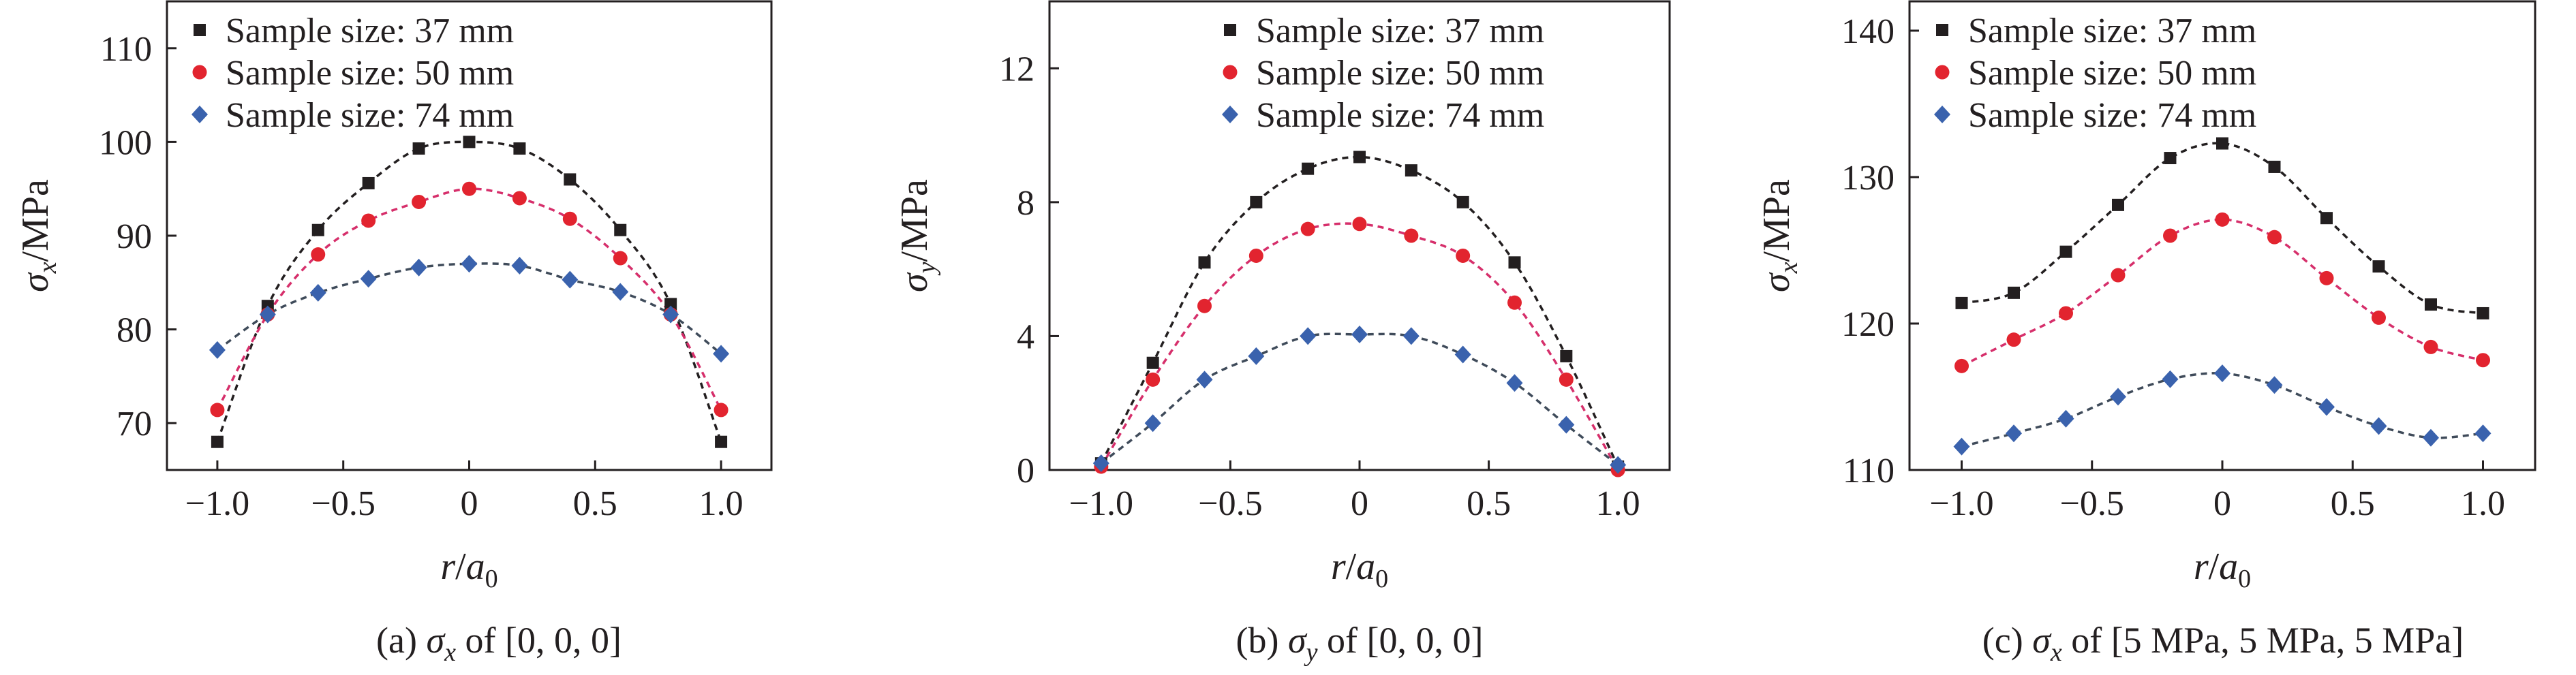 The image size is (2576, 675). What do you see at coordinates (1868, 179) in the screenshot?
I see `y-tick-label: 130` at bounding box center [1868, 179].